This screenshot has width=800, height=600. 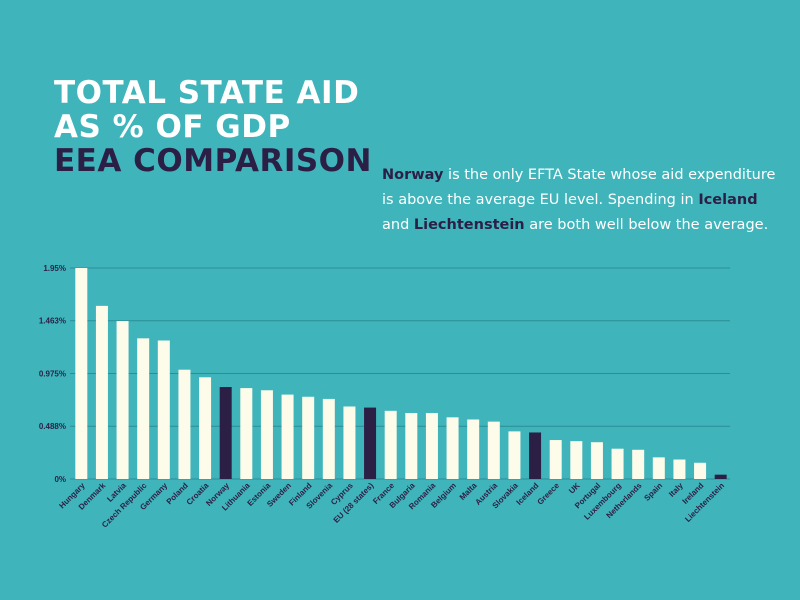 I want to click on bar-sweden, so click(x=287, y=436).